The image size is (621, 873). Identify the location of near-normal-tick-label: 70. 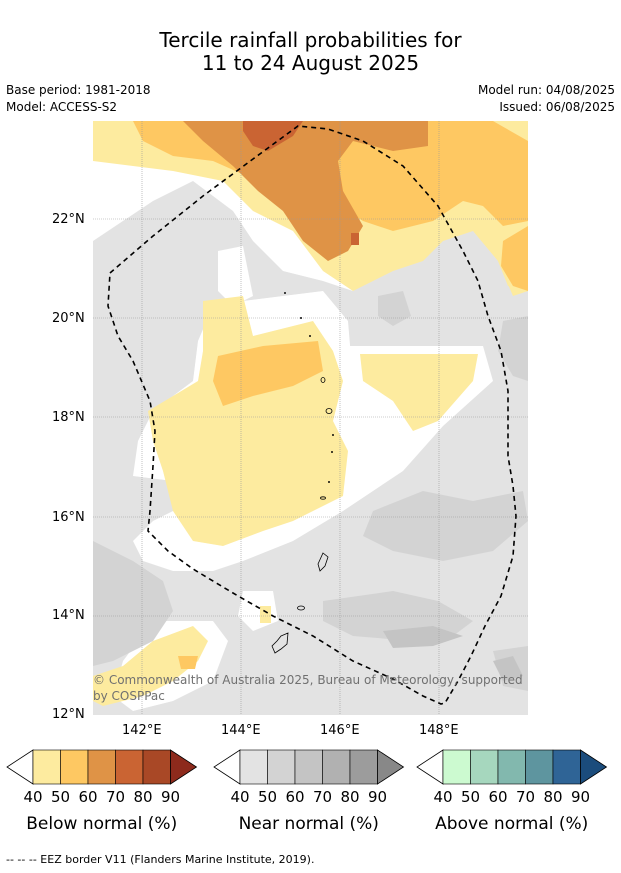
(322, 797).